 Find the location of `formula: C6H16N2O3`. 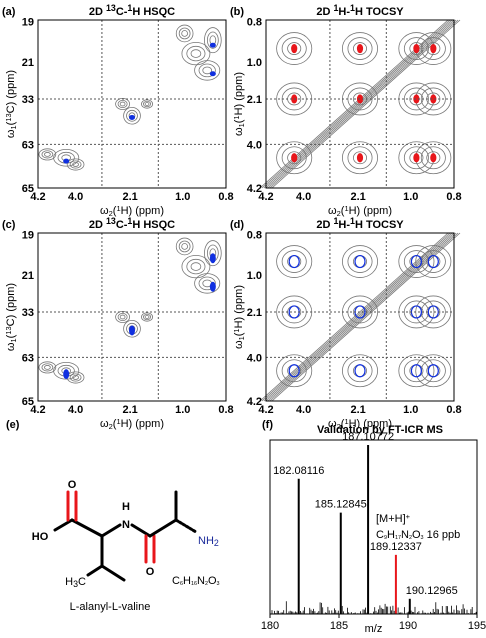

formula: C6H16N2O3 is located at coordinates (196, 581).